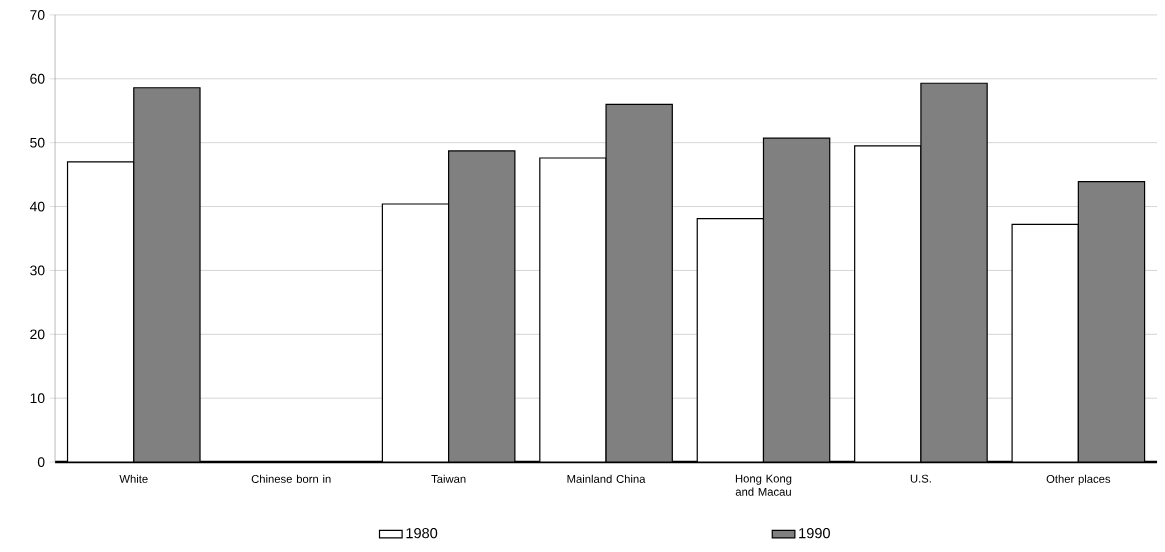 This screenshot has height=552, width=1165. Describe the element at coordinates (763, 485) in the screenshot. I see `x-tick-label: Hong Kong and Macau` at that location.